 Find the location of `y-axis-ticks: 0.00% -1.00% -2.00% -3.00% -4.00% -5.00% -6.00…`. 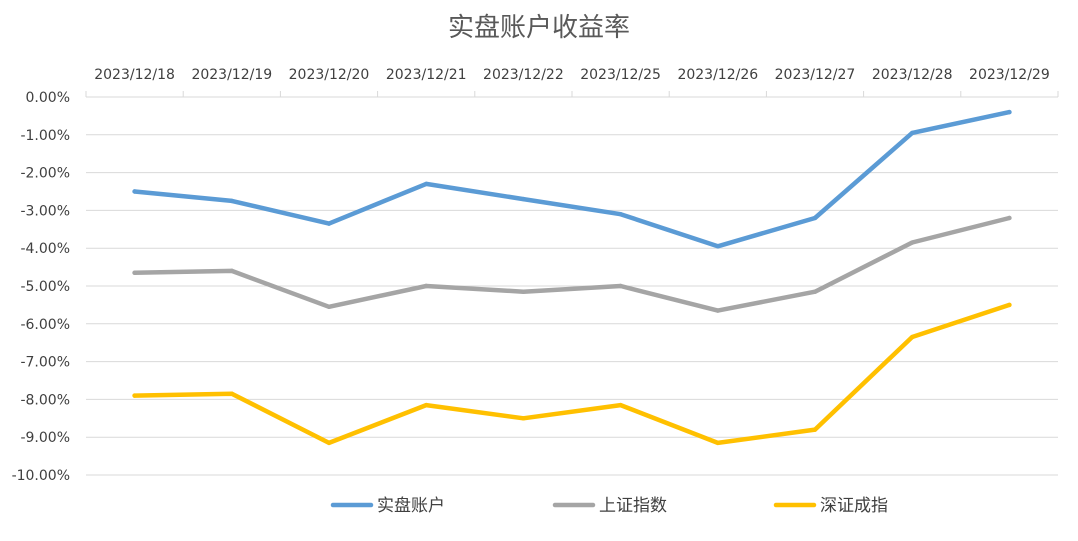

y-axis-ticks: 0.00% -1.00% -2.00% -3.00% -4.00% -5.00% -6.00… is located at coordinates (41, 287).